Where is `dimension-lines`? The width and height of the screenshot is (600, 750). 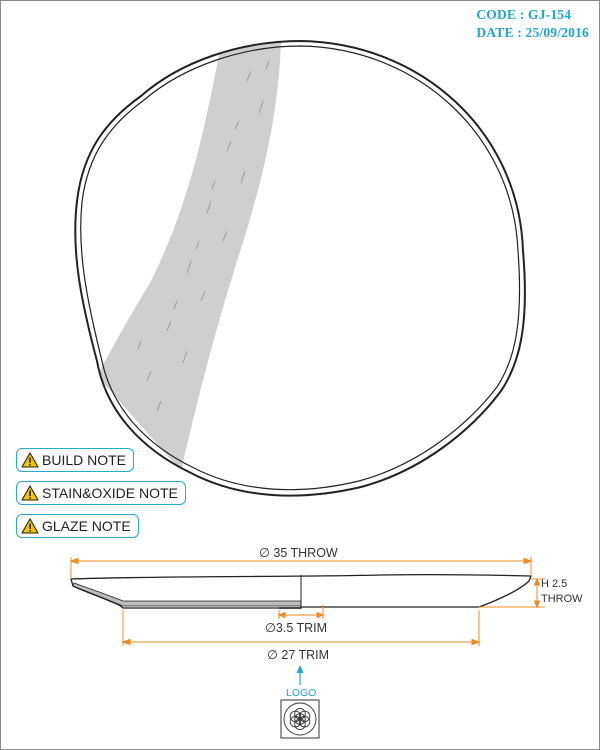 dimension-lines is located at coordinates (307, 601).